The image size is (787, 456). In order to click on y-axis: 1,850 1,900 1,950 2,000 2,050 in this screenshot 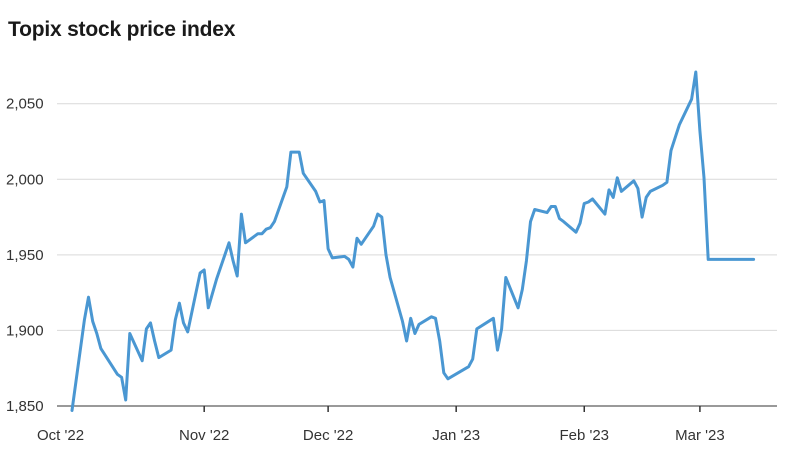, I will do `click(25, 255)`.